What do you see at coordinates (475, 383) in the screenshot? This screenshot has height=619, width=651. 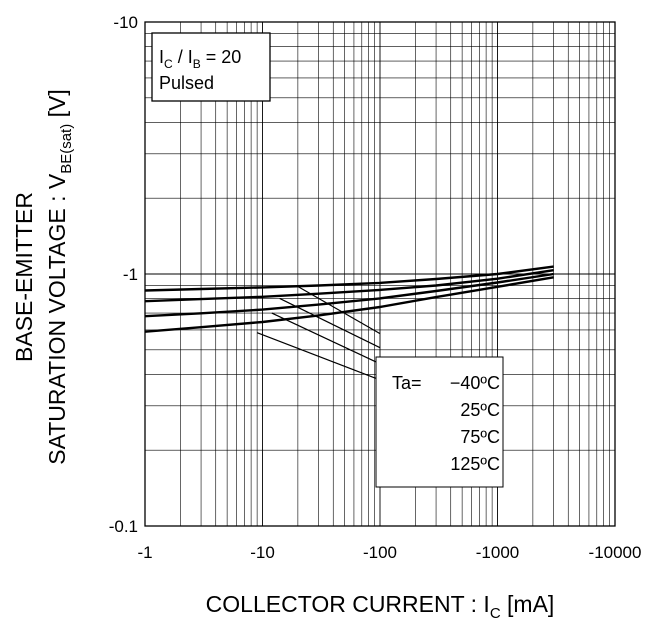 I see `legend-label: −40ºC` at bounding box center [475, 383].